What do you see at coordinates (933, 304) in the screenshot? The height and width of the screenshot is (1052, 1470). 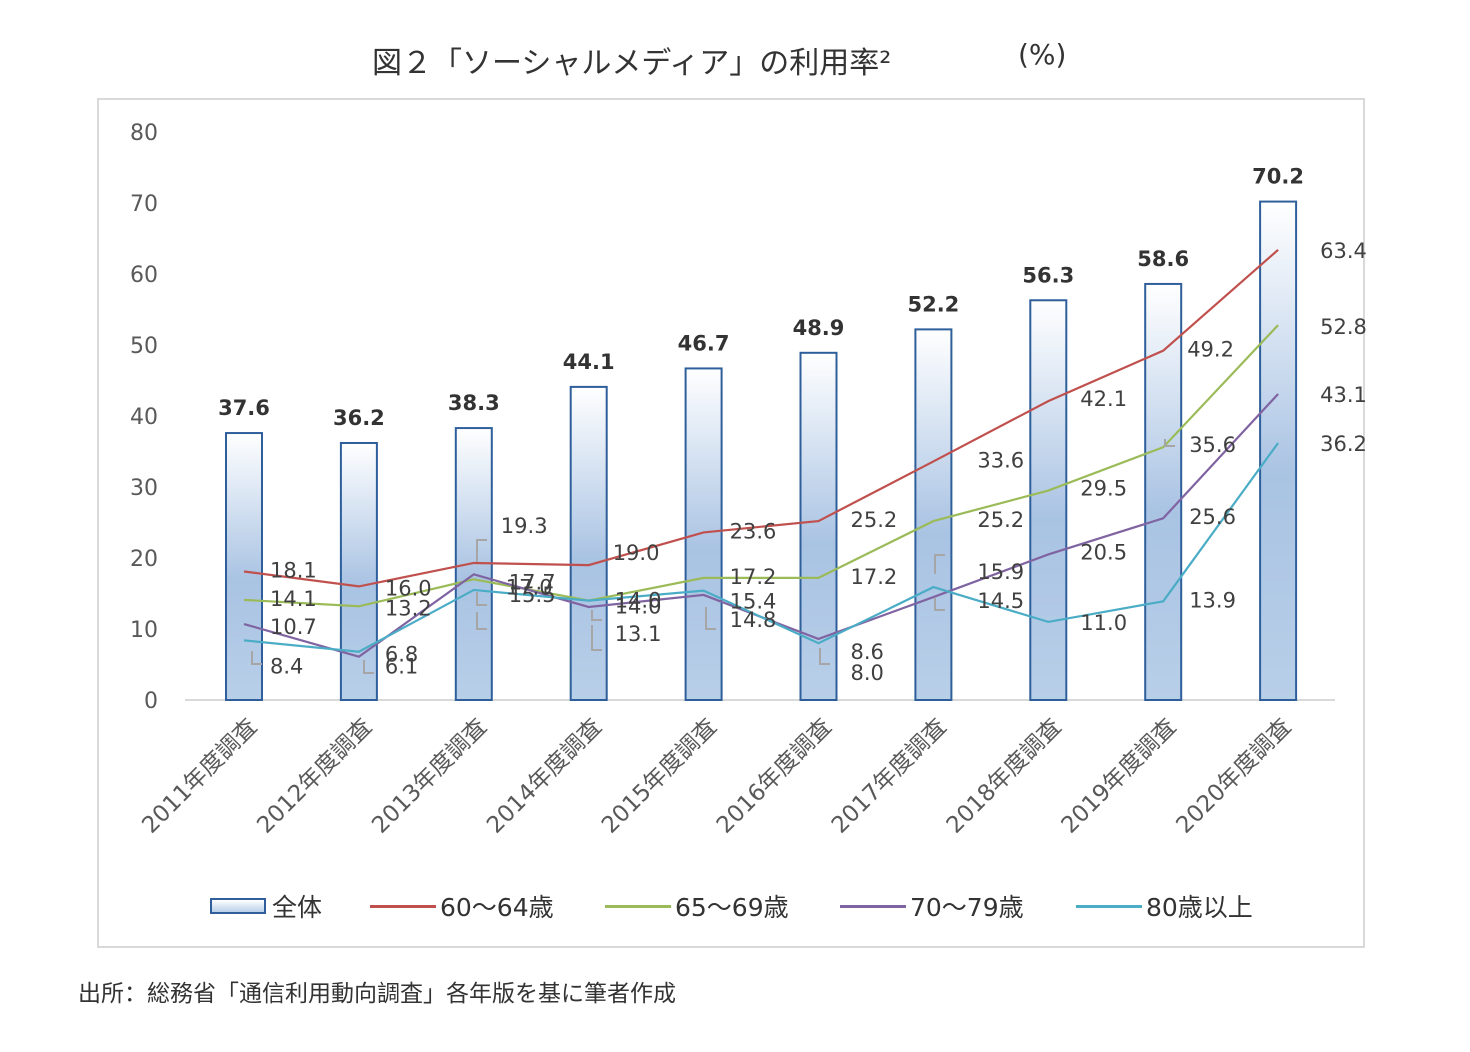 I see `bar-data-label: 52.2` at bounding box center [933, 304].